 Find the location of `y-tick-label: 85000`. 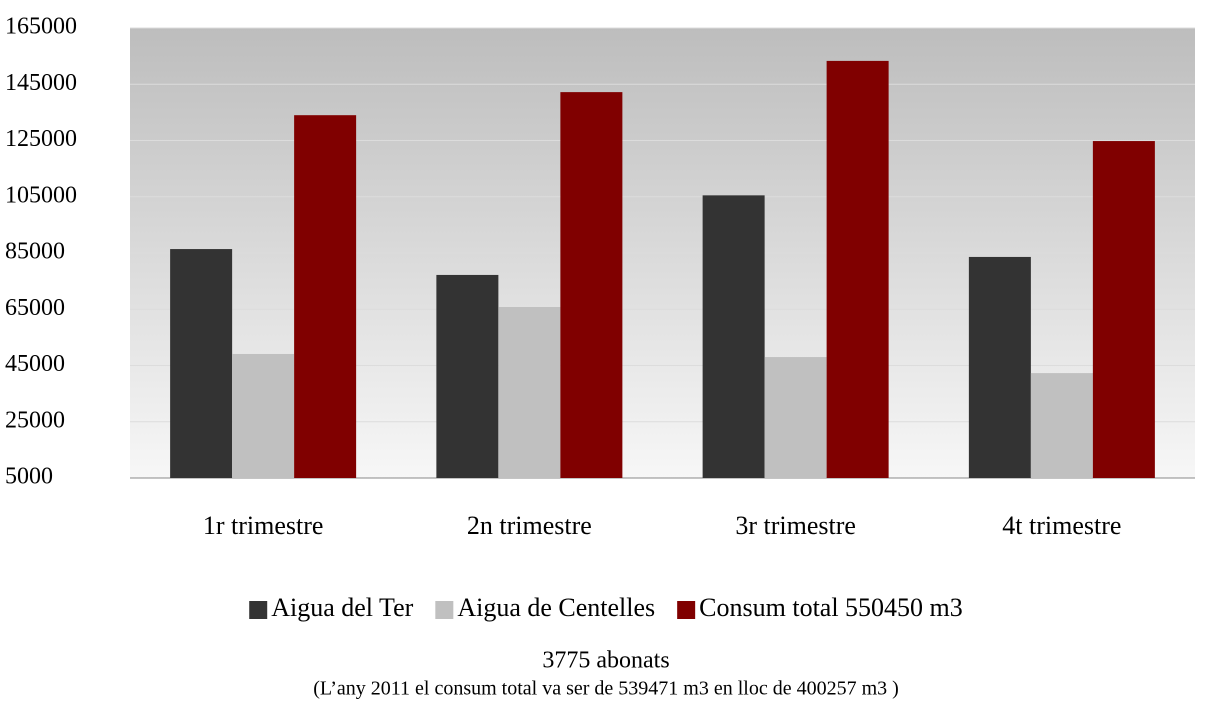

y-tick-label: 85000 is located at coordinates (35, 252).